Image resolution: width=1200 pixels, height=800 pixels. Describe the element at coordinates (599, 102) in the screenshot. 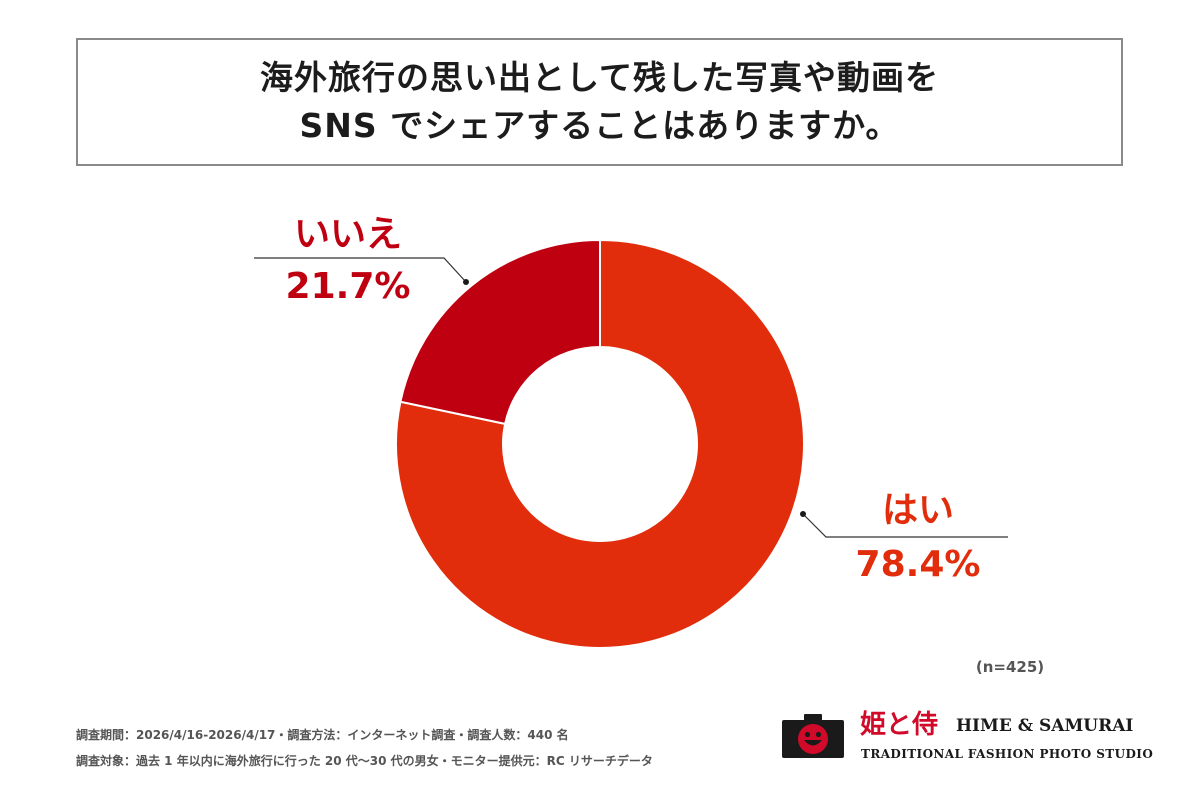

I see `title-box: 海外旅行の思い出として残した写真や動画を SNS でシェアすることはありますか。` at that location.